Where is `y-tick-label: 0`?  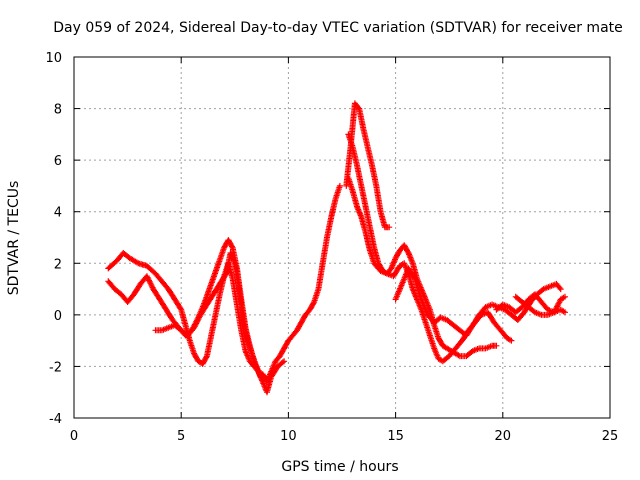
y-tick-label: 0 is located at coordinates (58, 316).